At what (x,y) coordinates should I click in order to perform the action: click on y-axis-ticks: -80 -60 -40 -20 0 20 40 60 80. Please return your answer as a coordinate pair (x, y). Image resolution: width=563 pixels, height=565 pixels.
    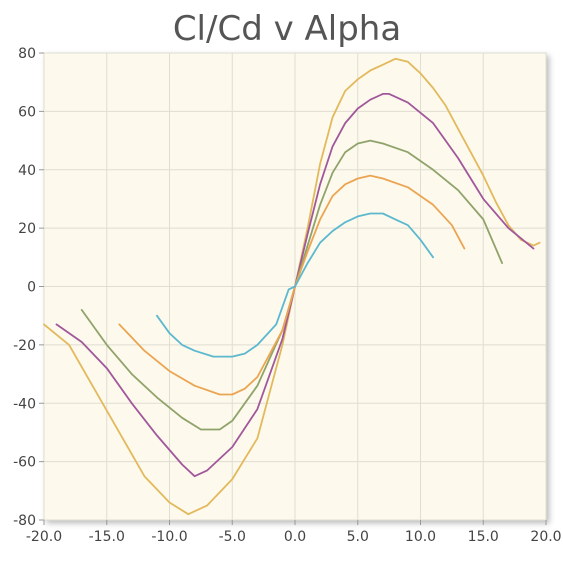
    Looking at the image, I should click on (28, 287).